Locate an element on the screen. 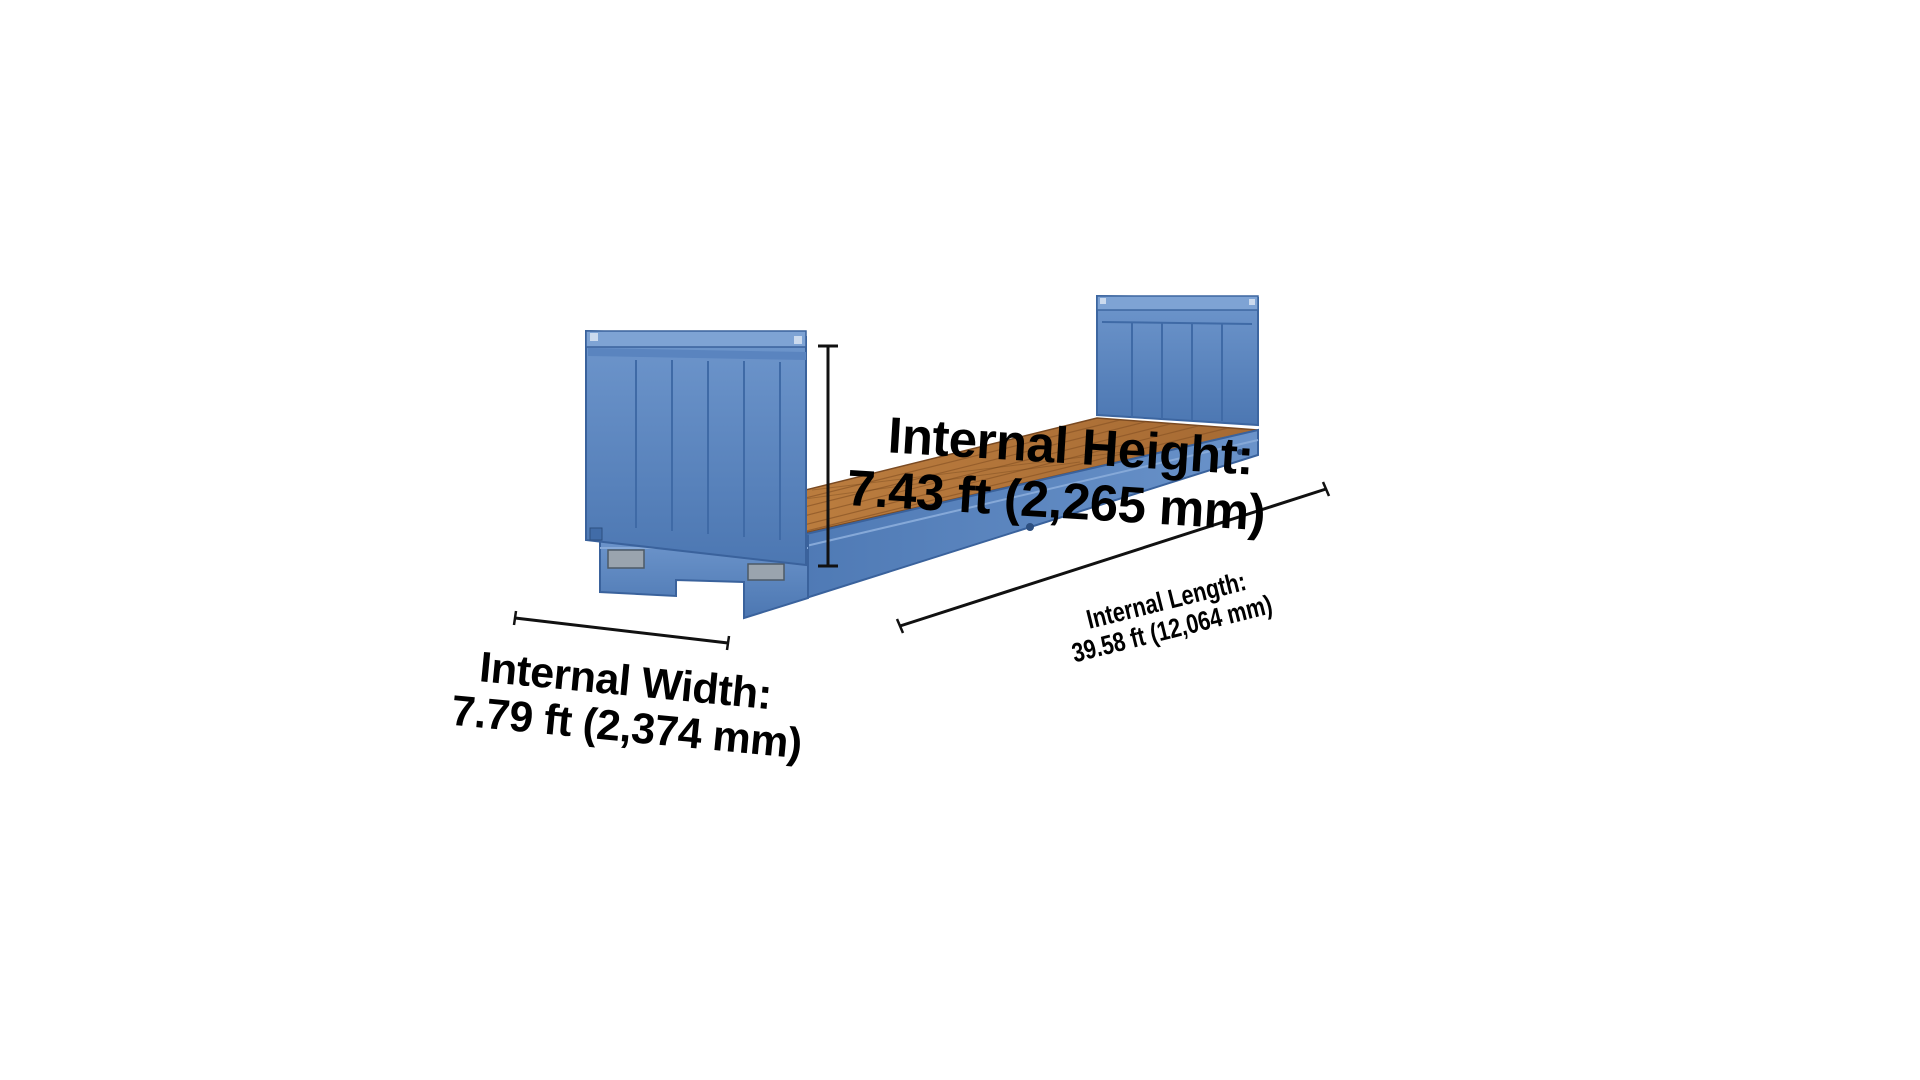 The image size is (1920, 1080). near-end-wall is located at coordinates (696, 448).